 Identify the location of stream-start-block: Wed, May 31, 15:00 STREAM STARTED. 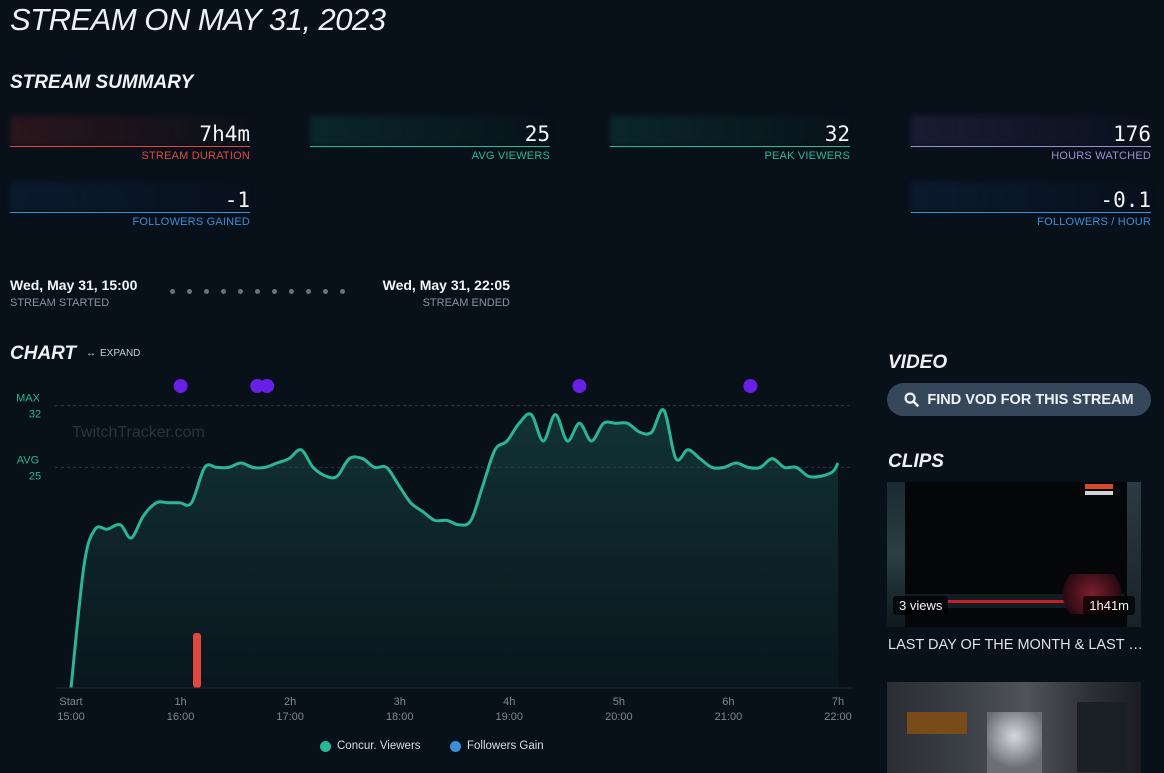
(73, 293).